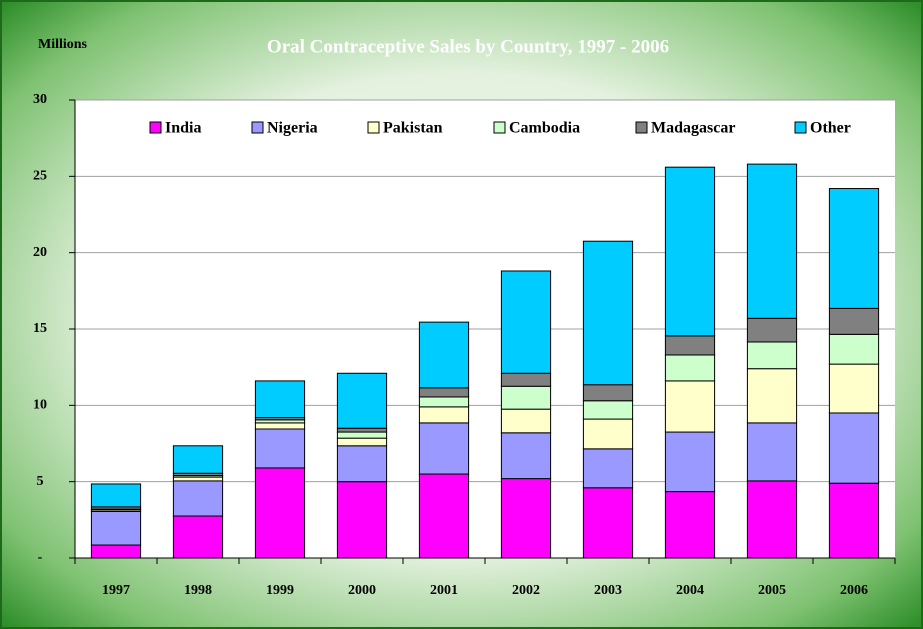 The width and height of the screenshot is (923, 629). Describe the element at coordinates (608, 590) in the screenshot. I see `x-tick-label: 2003` at that location.